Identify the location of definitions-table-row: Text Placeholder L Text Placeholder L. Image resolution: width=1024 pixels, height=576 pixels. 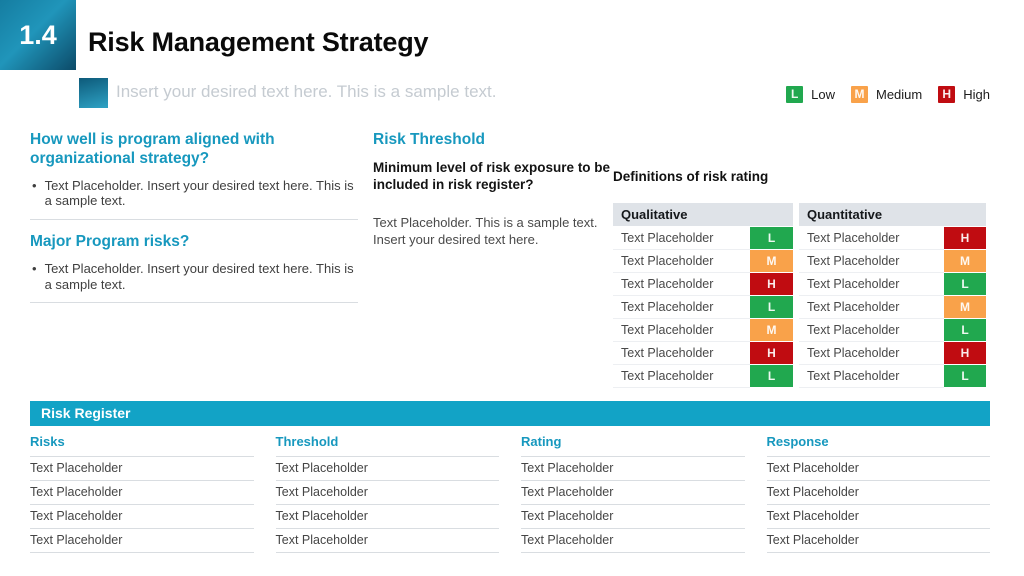
(799, 376).